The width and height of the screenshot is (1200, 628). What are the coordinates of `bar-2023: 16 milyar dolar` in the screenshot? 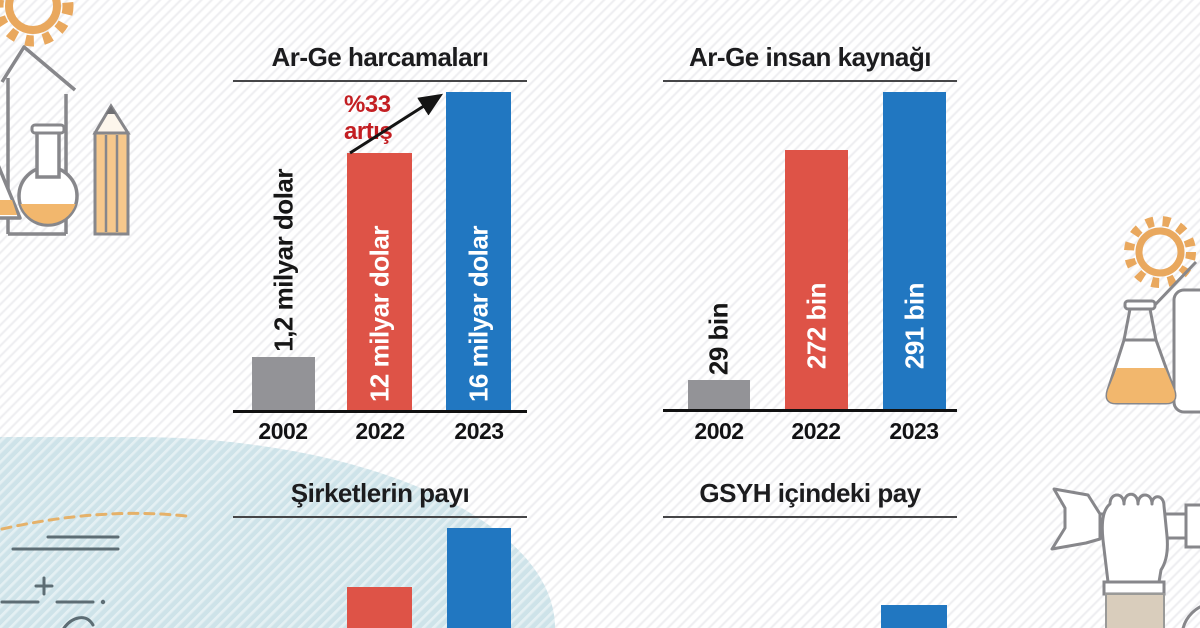 It's located at (478, 251).